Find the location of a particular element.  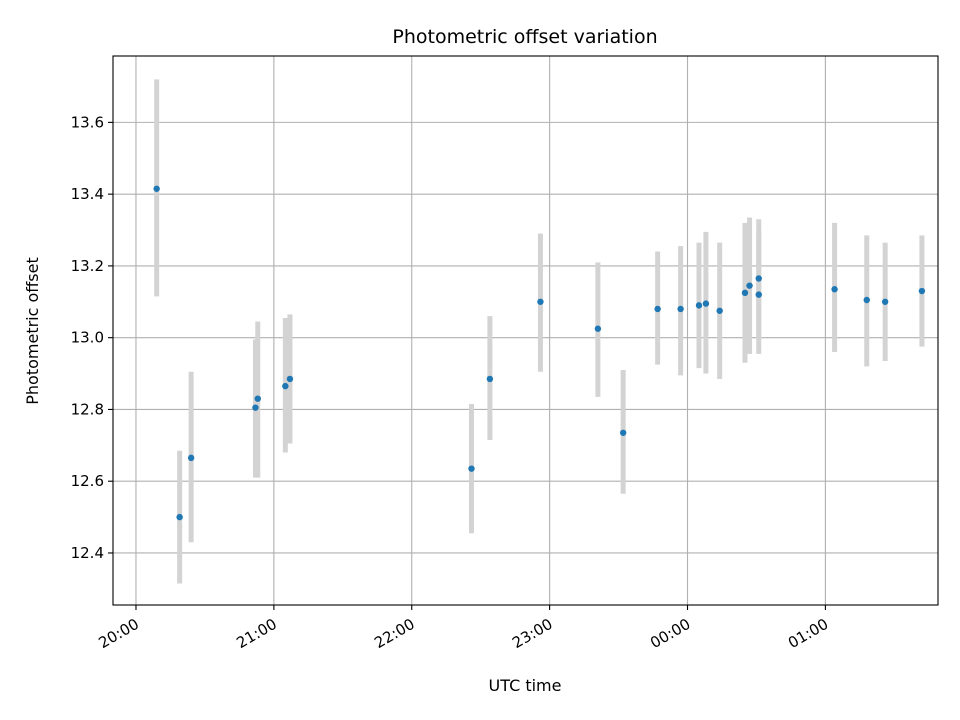

y-tick-label: 12.6 is located at coordinates (87, 481).